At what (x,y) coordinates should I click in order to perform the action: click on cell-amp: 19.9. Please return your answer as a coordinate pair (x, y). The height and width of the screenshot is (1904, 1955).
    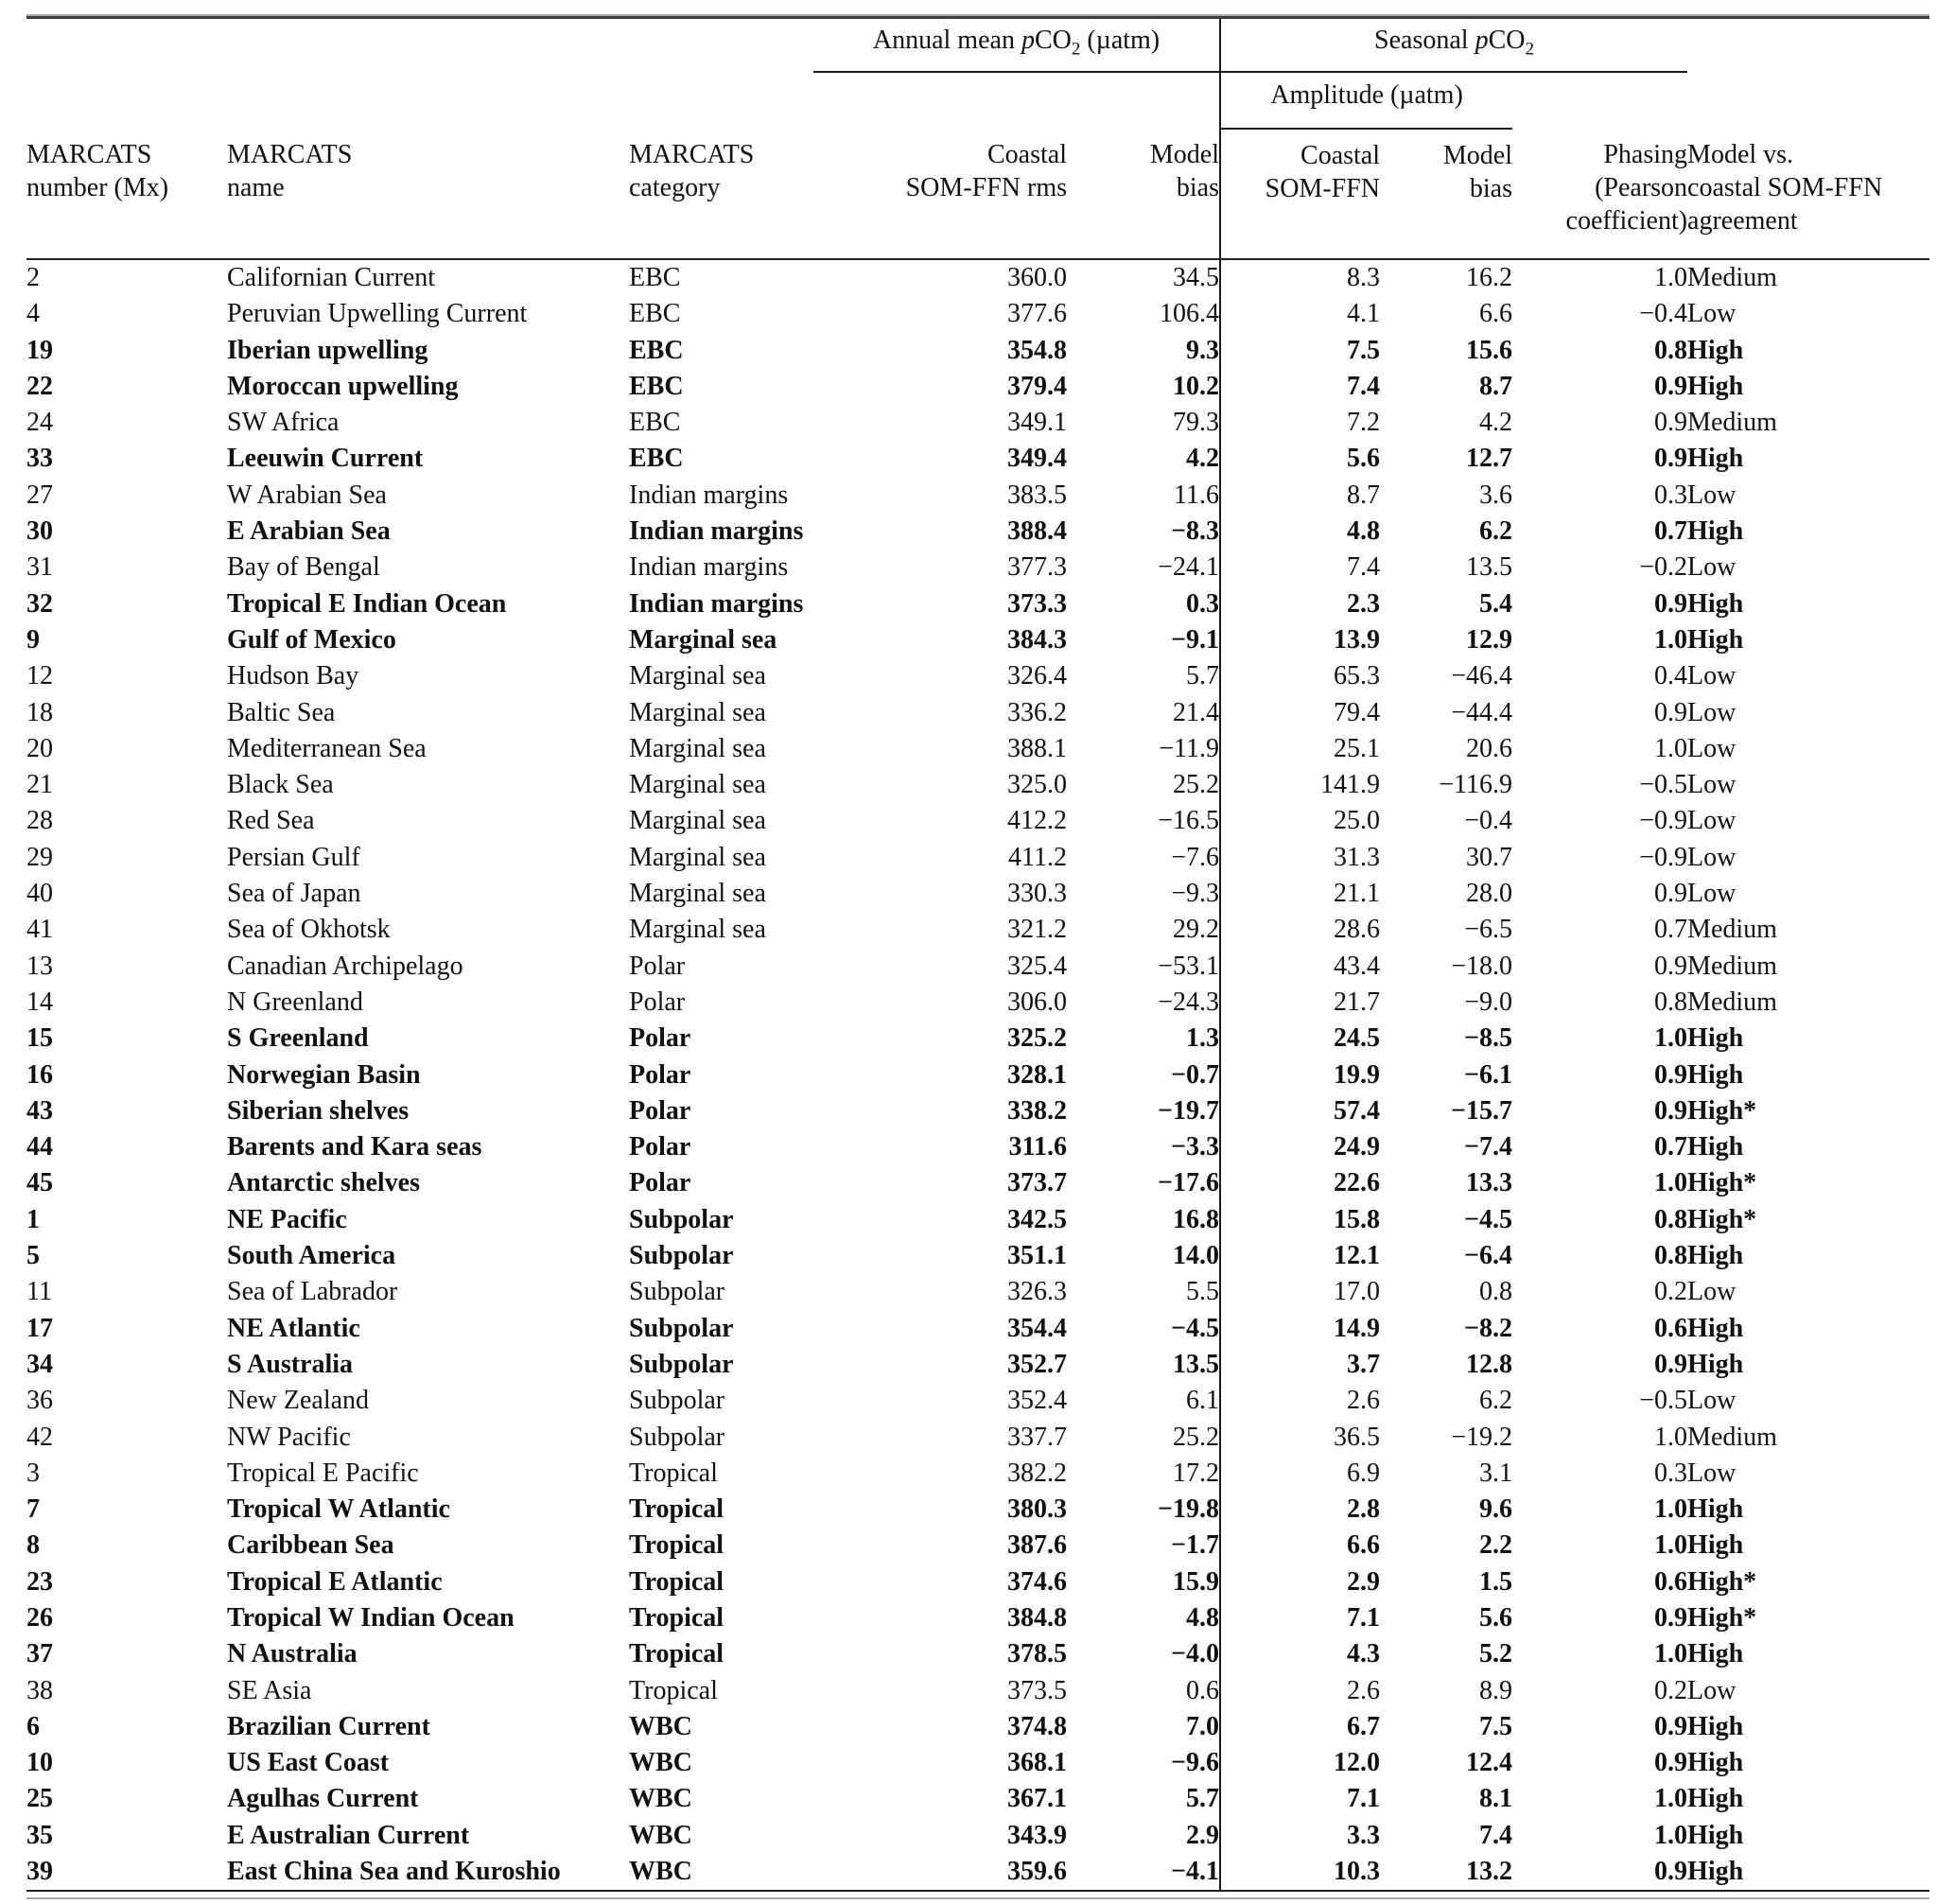
    Looking at the image, I should click on (1300, 1075).